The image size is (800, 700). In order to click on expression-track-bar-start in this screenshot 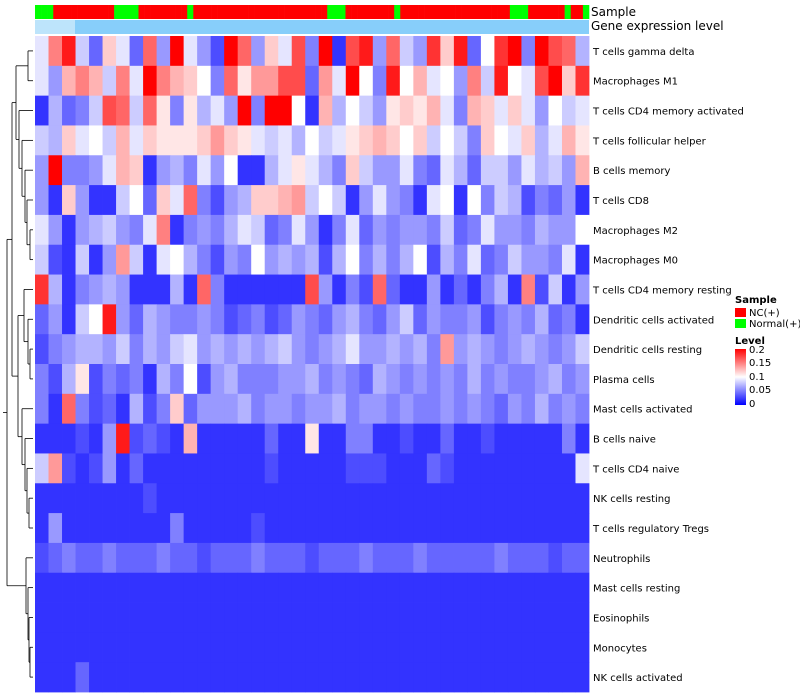, I will do `click(55, 27)`.